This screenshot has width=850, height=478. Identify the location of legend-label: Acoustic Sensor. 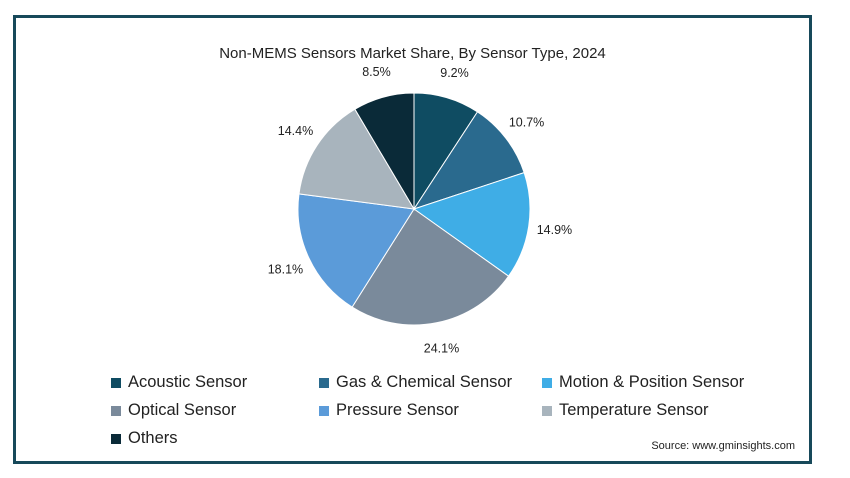
(188, 382).